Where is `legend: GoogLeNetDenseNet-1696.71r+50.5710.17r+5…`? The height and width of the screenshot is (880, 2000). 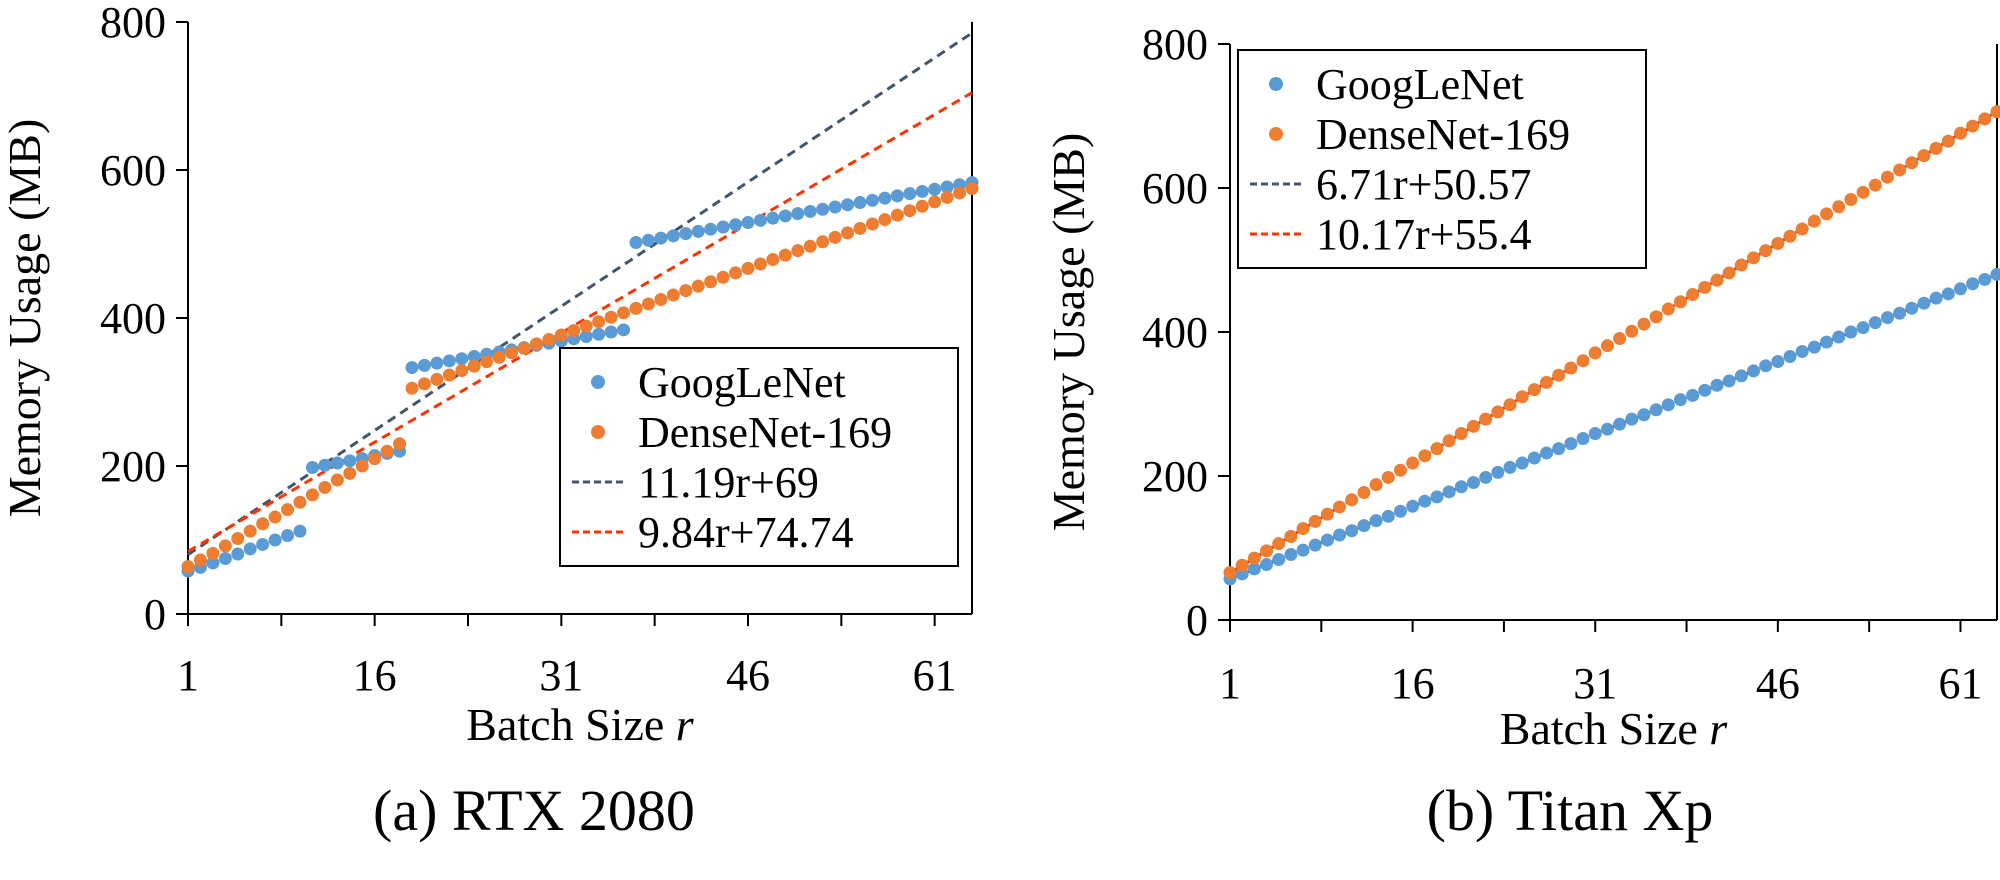
legend: GoogLeNetDenseNet-1696.71r+50.5710.17r+5… is located at coordinates (1442, 159).